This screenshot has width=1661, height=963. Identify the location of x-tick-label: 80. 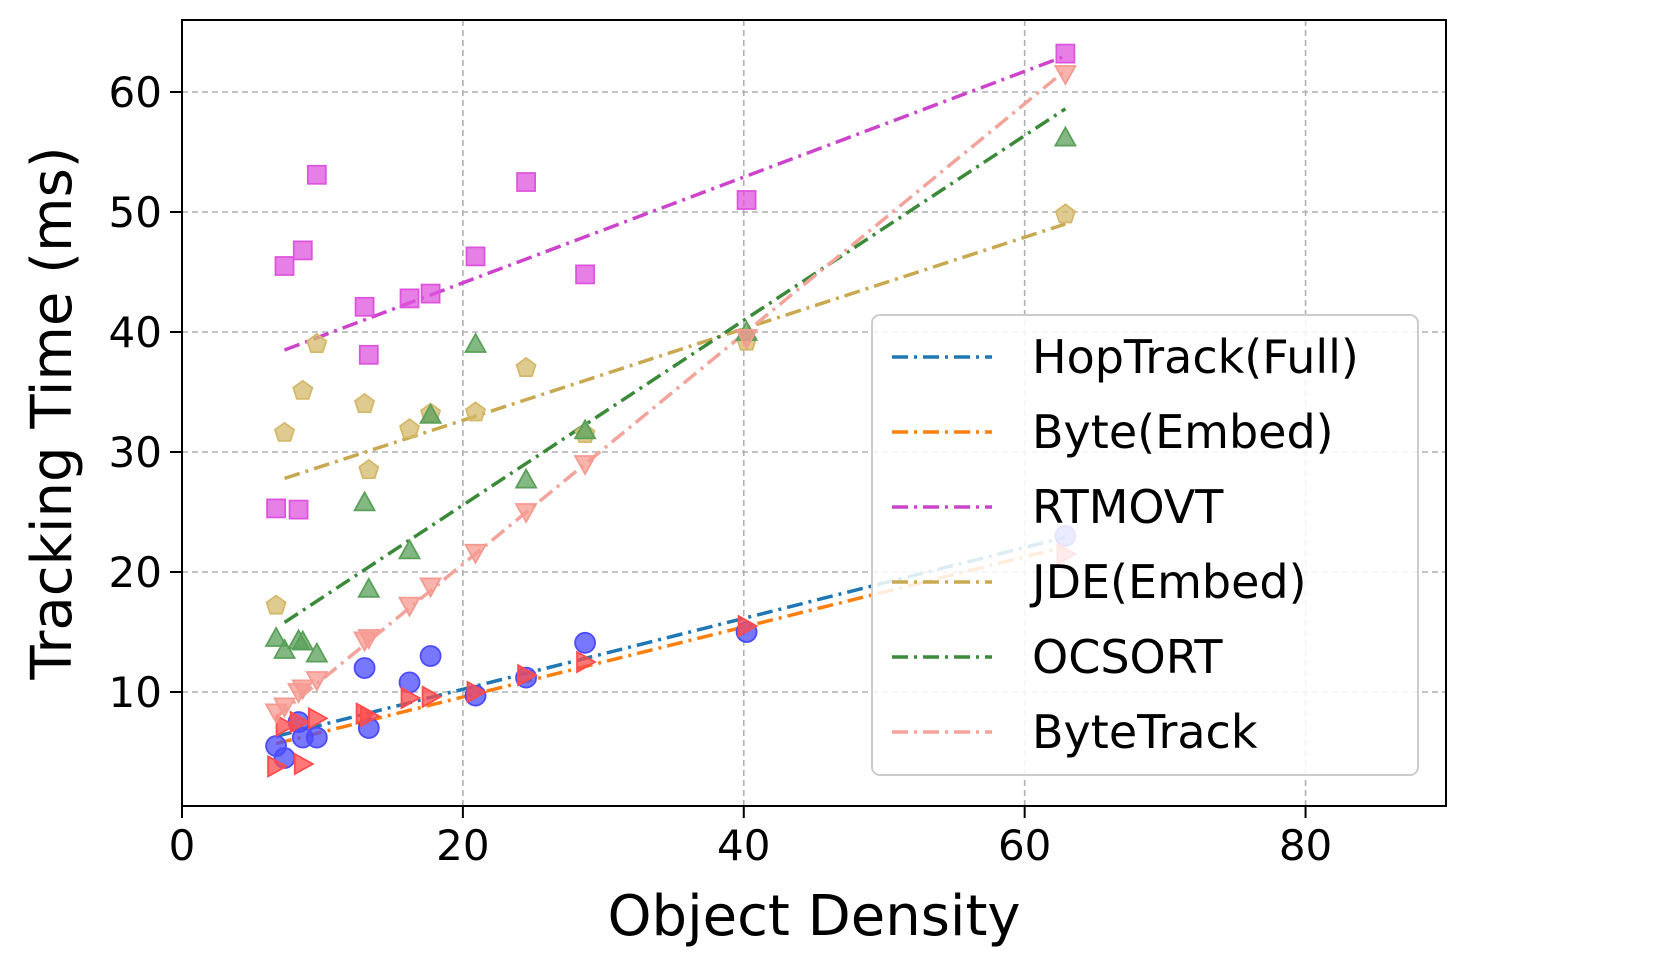
(1305, 845).